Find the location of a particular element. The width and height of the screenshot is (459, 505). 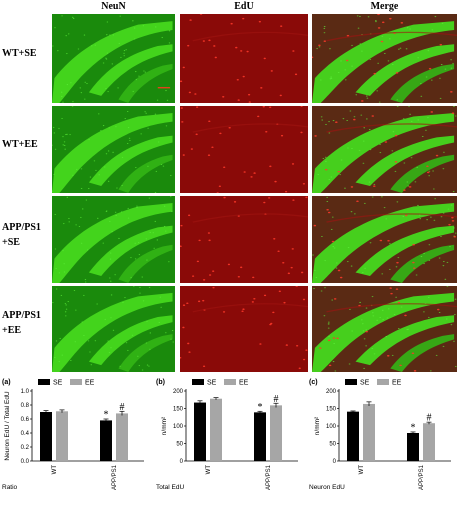

bottom-label: Neuron EdU is located at coordinates (327, 487).